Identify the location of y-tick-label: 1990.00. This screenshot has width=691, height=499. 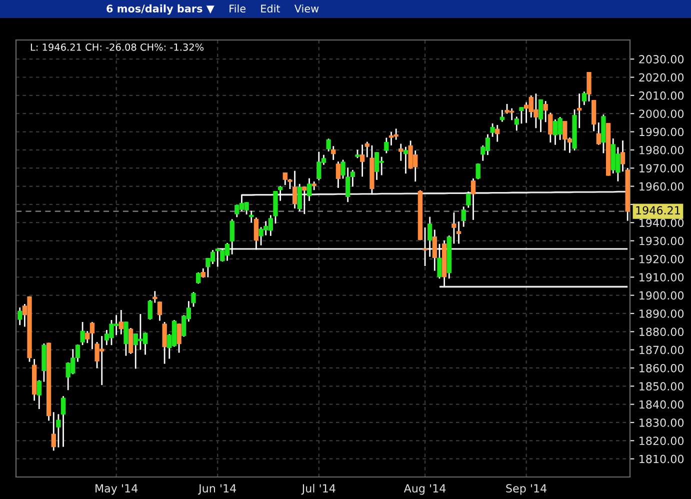
(662, 132).